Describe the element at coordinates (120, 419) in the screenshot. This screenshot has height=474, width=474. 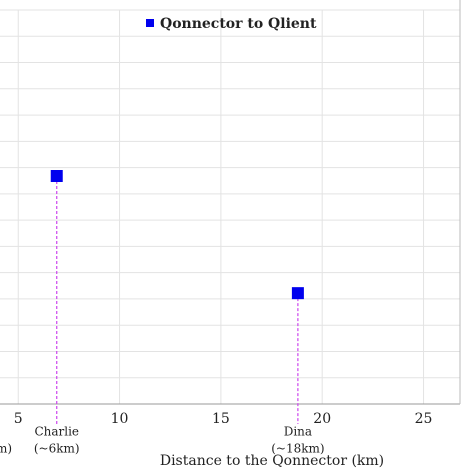
I see `x-tick-label: 10` at that location.